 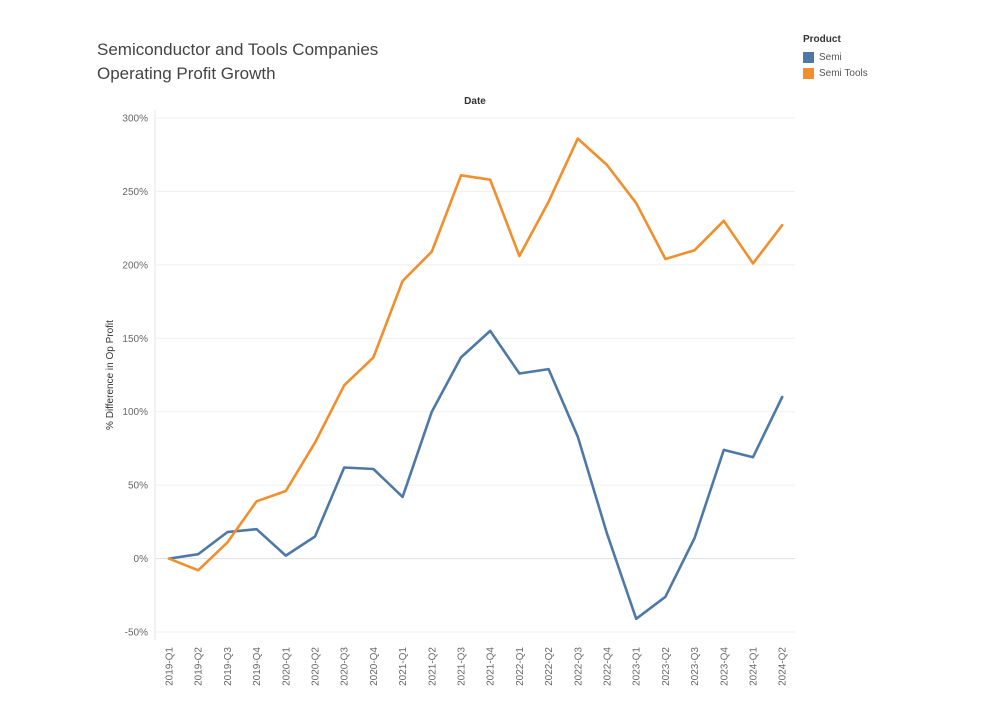 I want to click on y-tick-label: 250%, so click(x=135, y=192).